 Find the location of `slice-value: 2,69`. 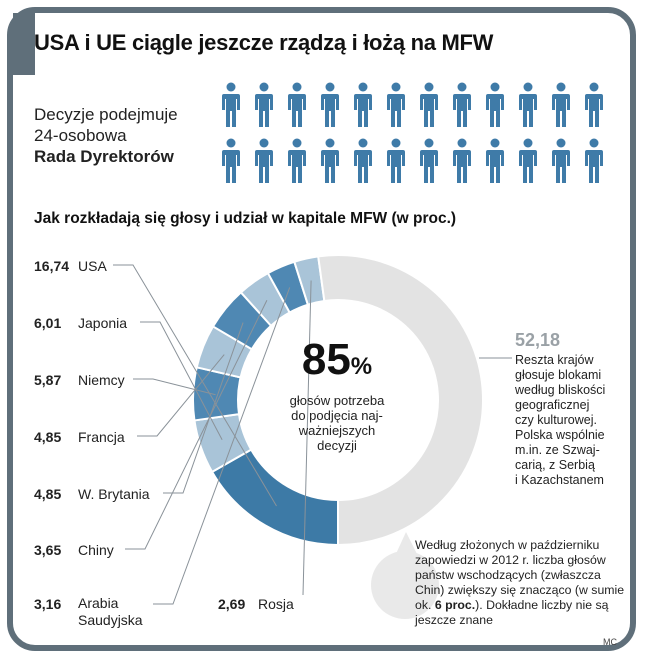

slice-value: 2,69 is located at coordinates (232, 604).